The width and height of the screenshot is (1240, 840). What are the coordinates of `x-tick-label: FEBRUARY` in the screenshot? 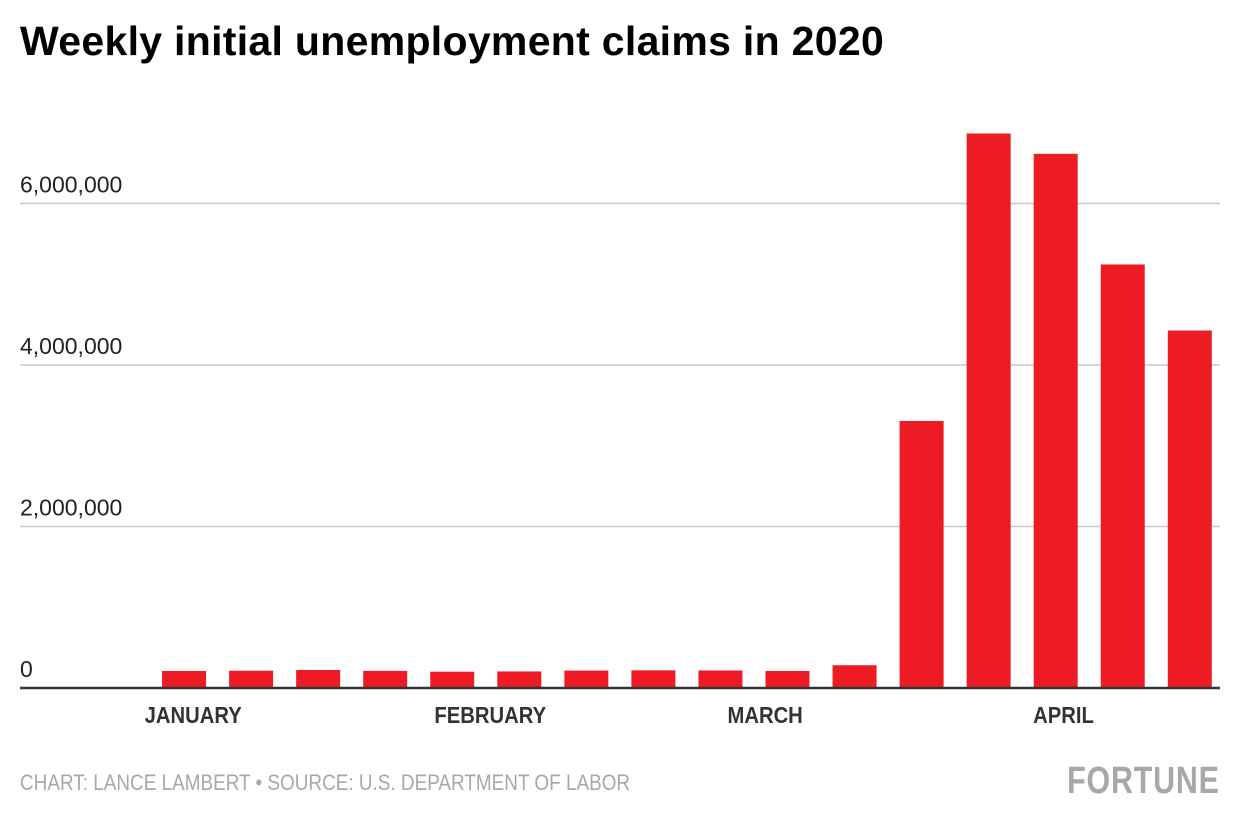 It's located at (490, 715).